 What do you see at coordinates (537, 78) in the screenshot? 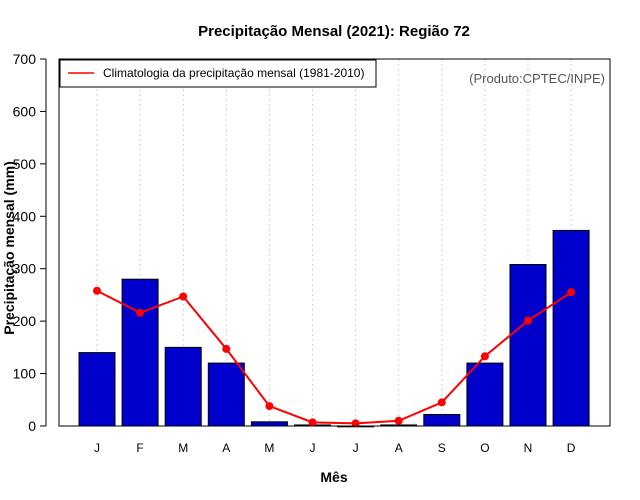
I see `source-annotation: (Produto:CPTEC/INPE)` at bounding box center [537, 78].